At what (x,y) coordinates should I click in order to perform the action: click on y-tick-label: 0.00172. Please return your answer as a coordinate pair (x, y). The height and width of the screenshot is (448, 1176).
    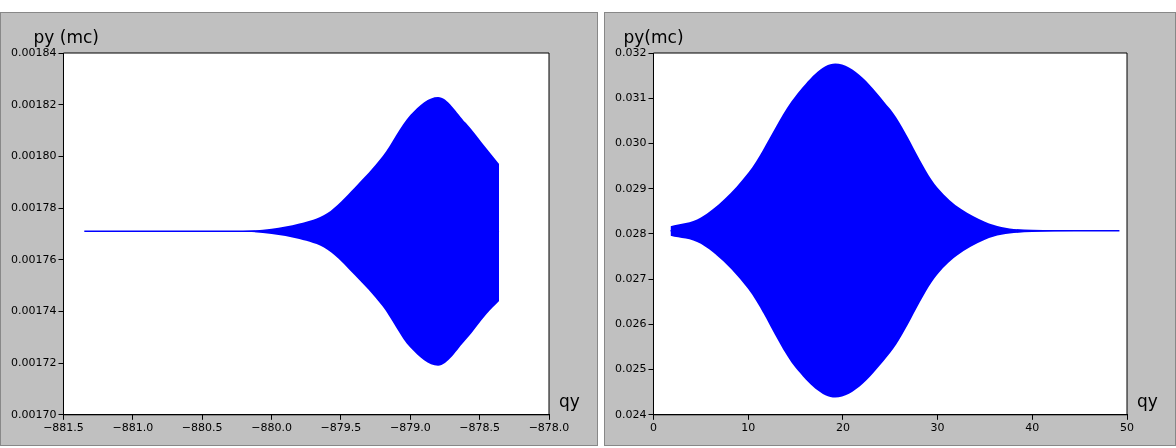
    Looking at the image, I should click on (33, 362).